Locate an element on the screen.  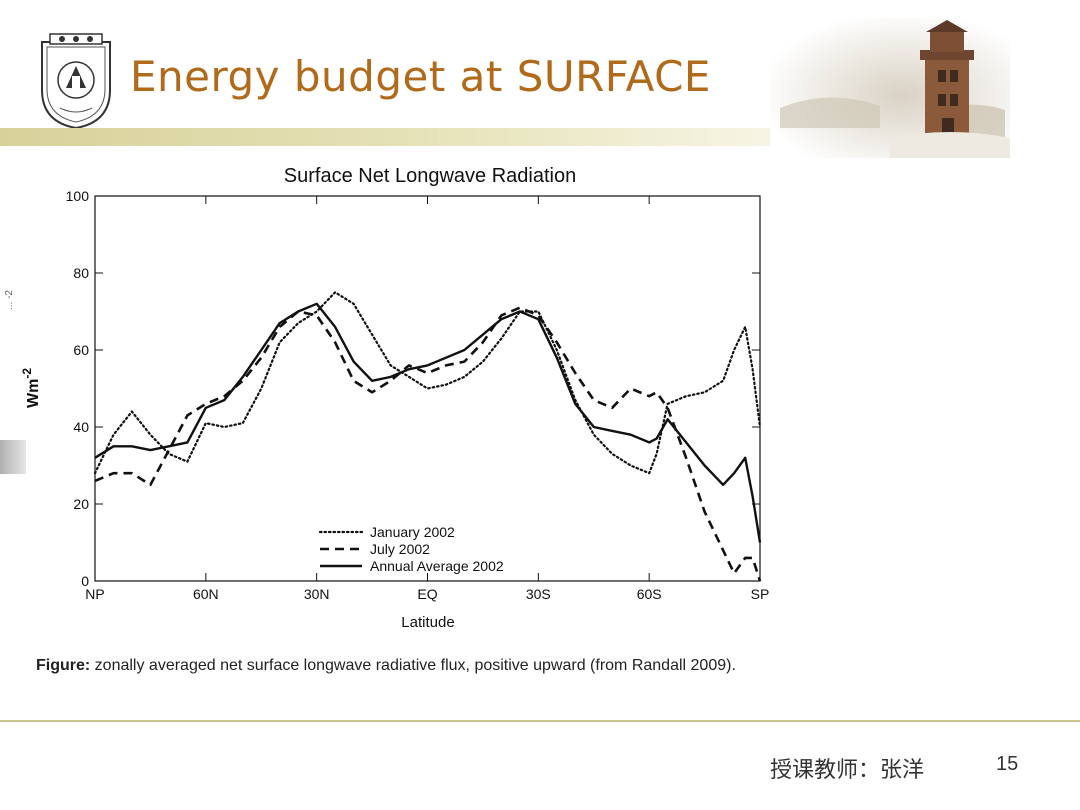
x-tick-label: 60S is located at coordinates (649, 594).